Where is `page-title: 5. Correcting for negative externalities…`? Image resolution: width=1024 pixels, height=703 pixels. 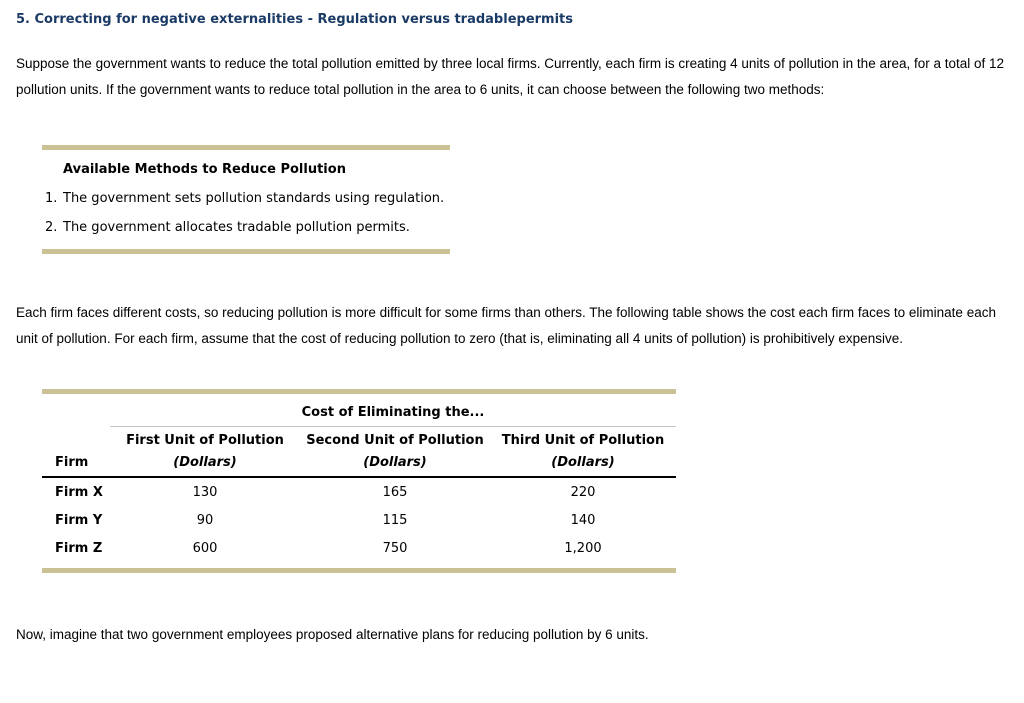 page-title: 5. Correcting for negative externalities… is located at coordinates (295, 19).